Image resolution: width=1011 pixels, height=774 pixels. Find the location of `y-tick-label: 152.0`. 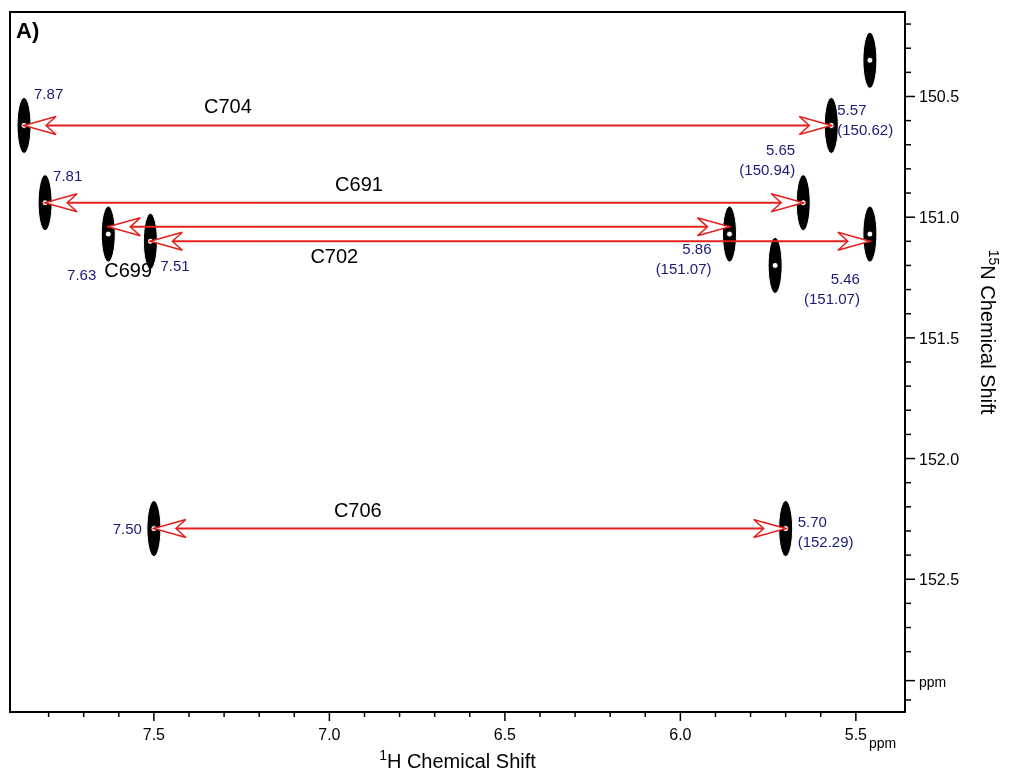

y-tick-label: 152.0 is located at coordinates (939, 459).